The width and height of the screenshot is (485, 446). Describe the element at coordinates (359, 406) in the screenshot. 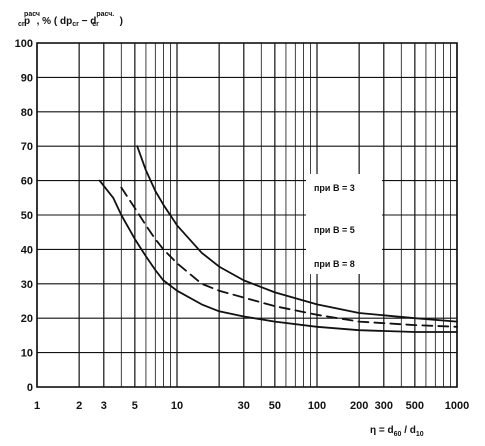

I see `x-tick-label: 200` at that location.